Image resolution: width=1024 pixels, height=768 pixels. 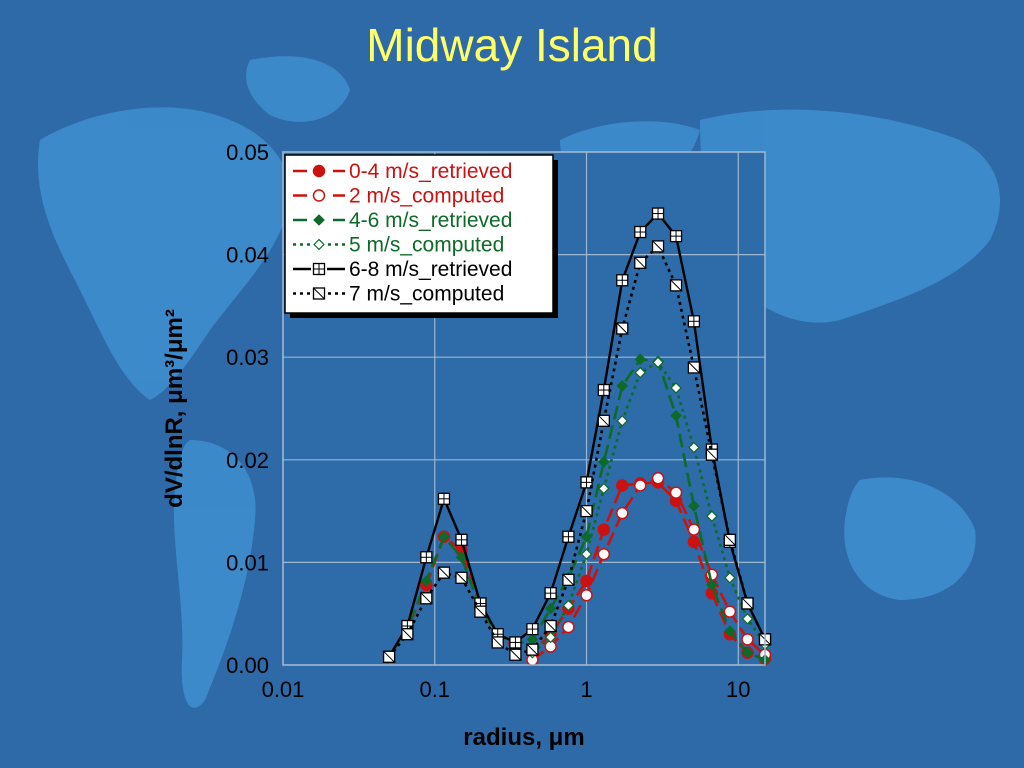 What do you see at coordinates (434, 689) in the screenshot?
I see `x-tick-label: 0.1` at bounding box center [434, 689].